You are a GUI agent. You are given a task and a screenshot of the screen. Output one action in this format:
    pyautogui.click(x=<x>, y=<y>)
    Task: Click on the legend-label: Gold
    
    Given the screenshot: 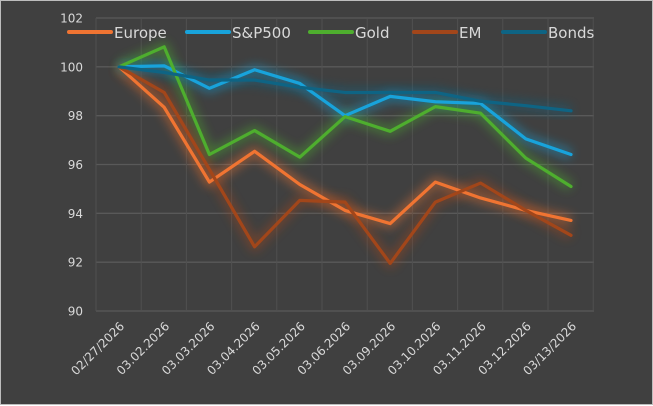 What is the action you would take?
    pyautogui.click(x=372, y=33)
    